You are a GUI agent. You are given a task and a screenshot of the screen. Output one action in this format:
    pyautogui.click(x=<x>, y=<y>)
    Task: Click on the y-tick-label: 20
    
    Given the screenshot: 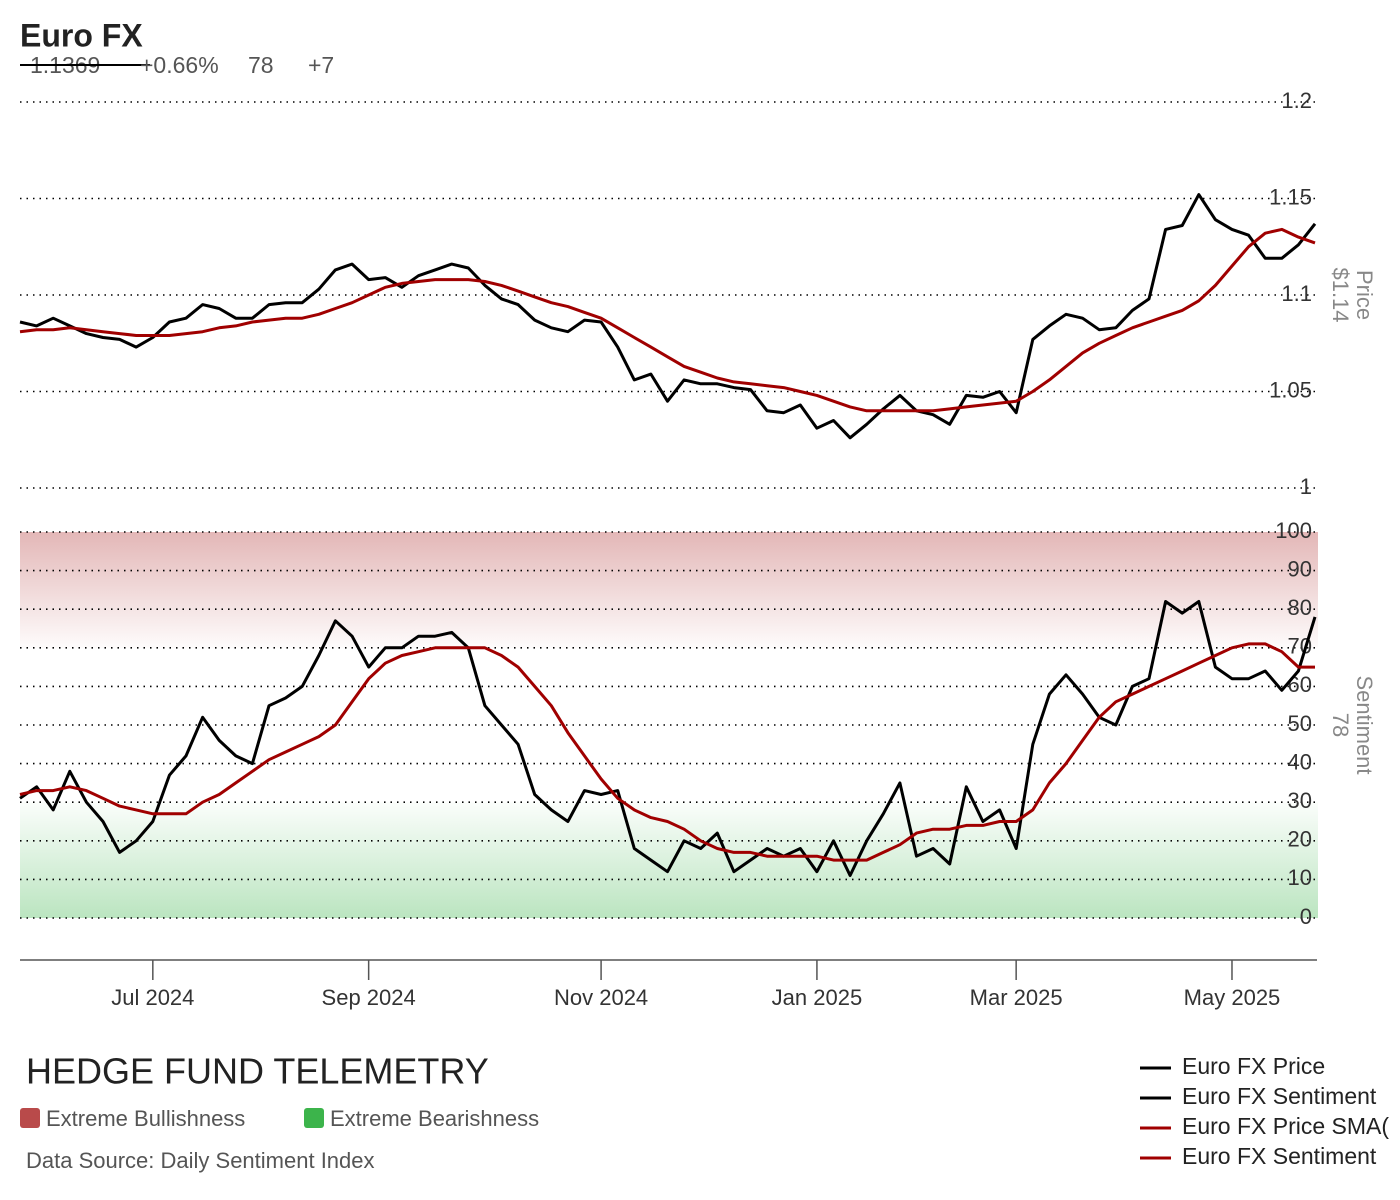 What is the action you would take?
    pyautogui.click(x=1300, y=839)
    